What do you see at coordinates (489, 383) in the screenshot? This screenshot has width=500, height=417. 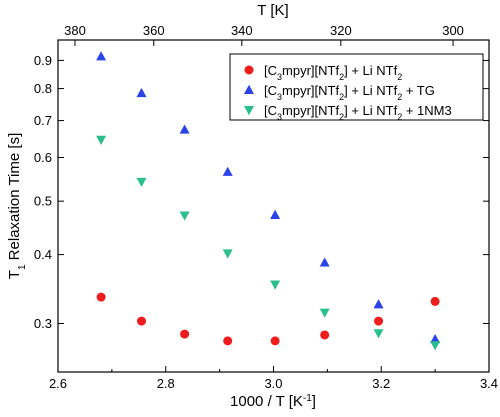 I see `x-tick-label: 3.4` at bounding box center [489, 383].